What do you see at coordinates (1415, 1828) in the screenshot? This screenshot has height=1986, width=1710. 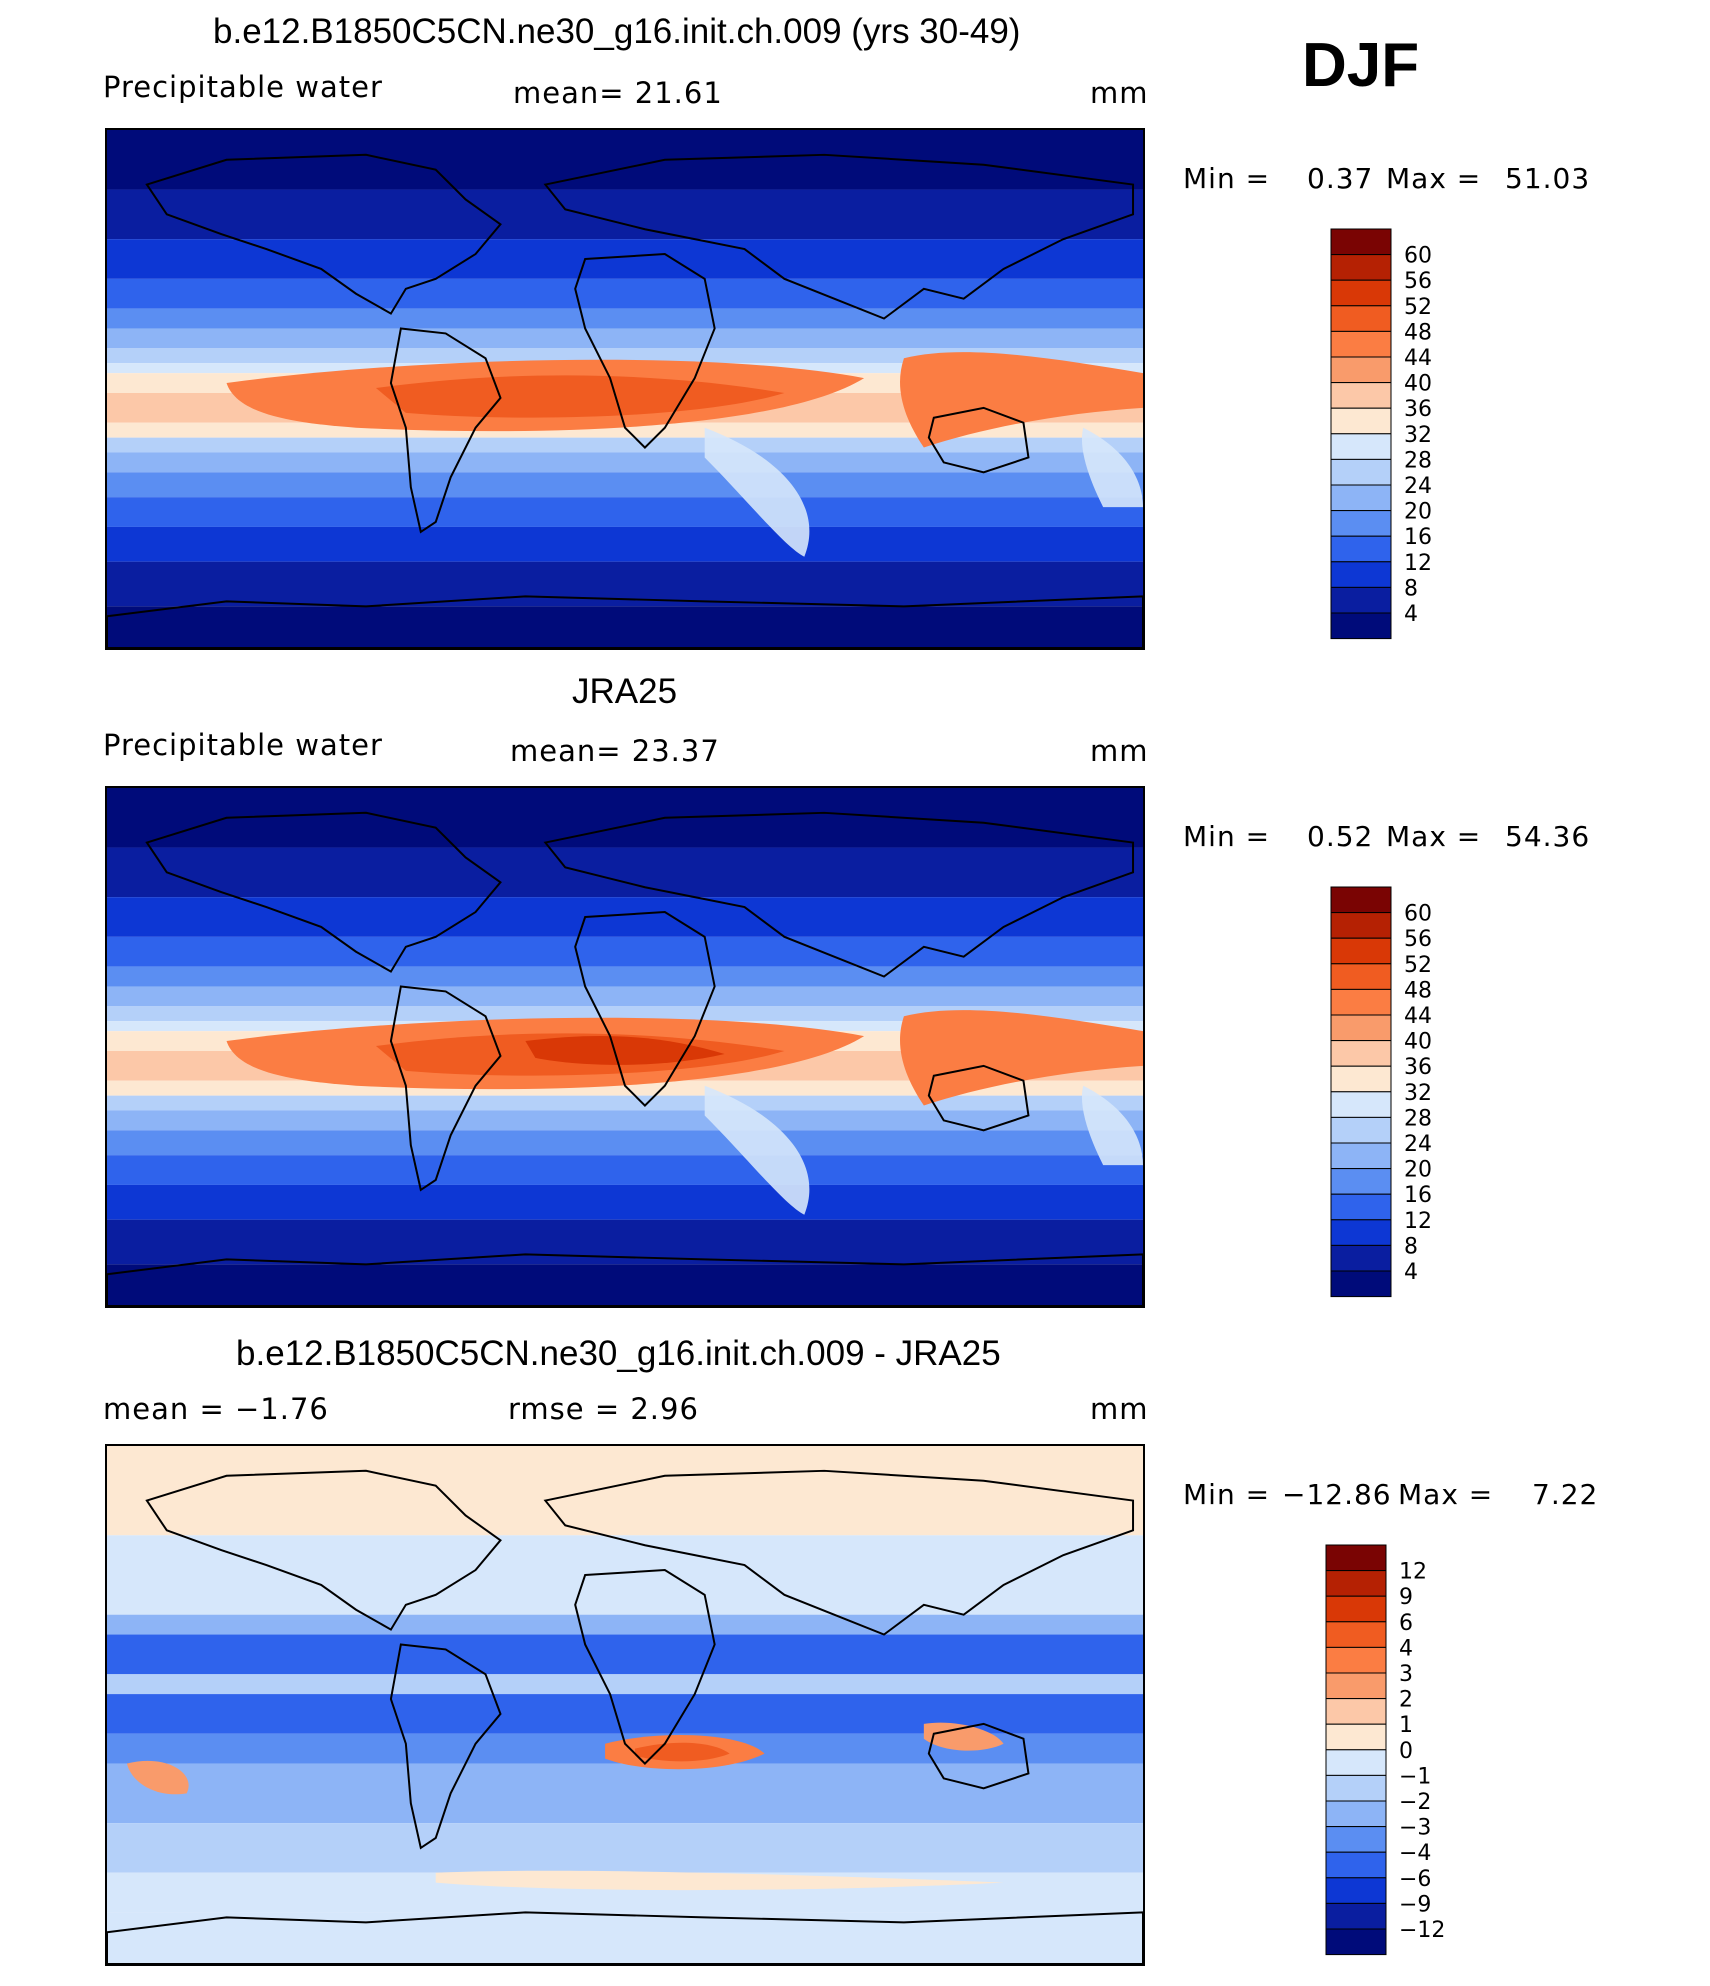 I see `colorbar-tick-label: −3` at bounding box center [1415, 1828].